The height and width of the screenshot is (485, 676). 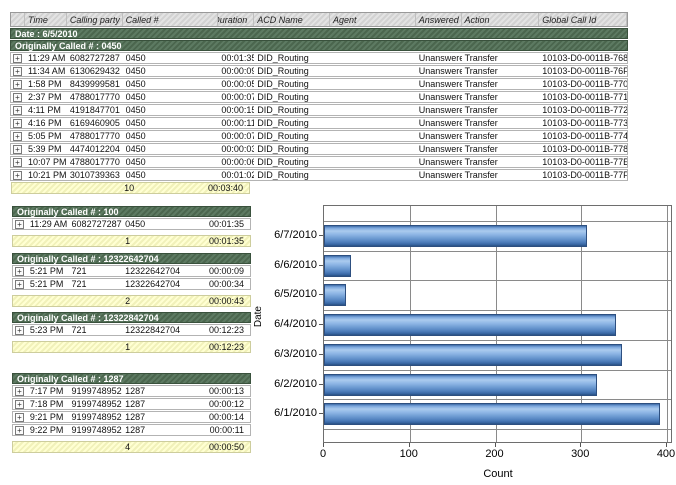 I want to click on cell: 1287, so click(x=135, y=417).